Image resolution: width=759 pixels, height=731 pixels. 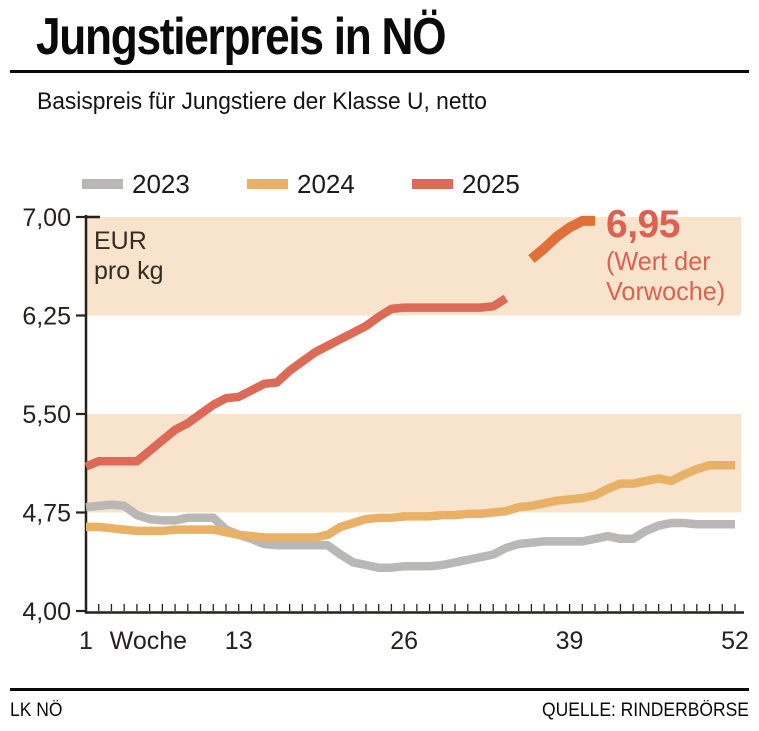 I want to click on legend-swatch-2025, so click(x=432, y=184).